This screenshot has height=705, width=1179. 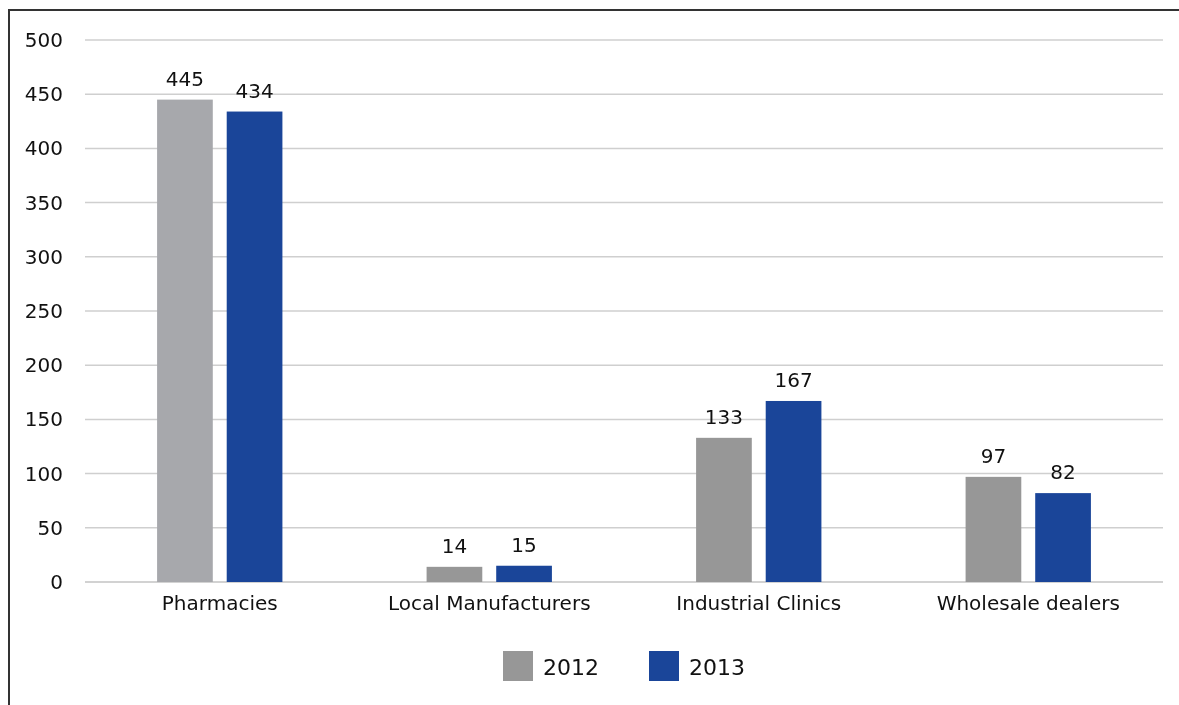 What do you see at coordinates (254, 90) in the screenshot?
I see `data-label: 434` at bounding box center [254, 90].